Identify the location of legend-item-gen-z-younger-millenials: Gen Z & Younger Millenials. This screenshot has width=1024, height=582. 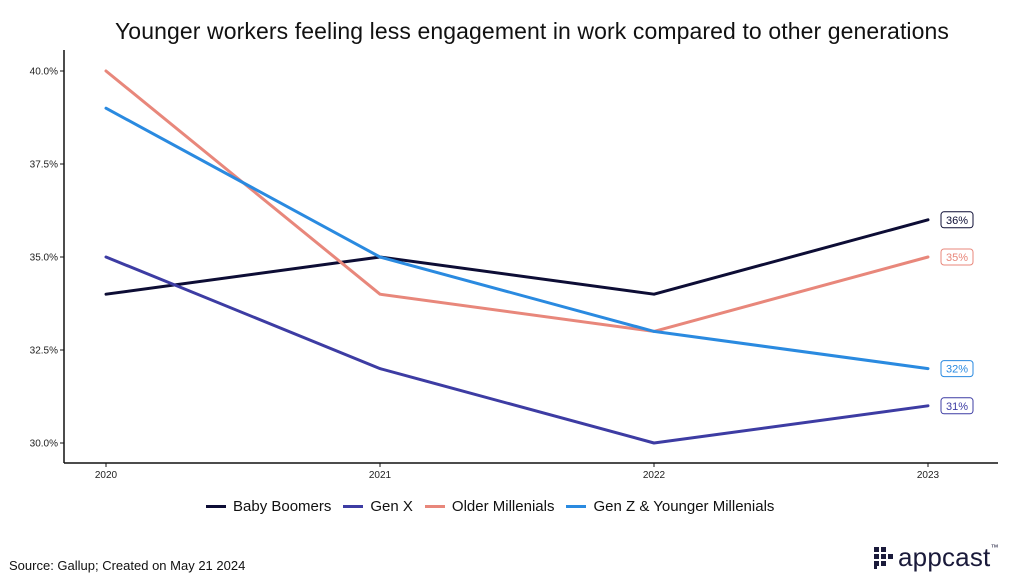
(670, 506).